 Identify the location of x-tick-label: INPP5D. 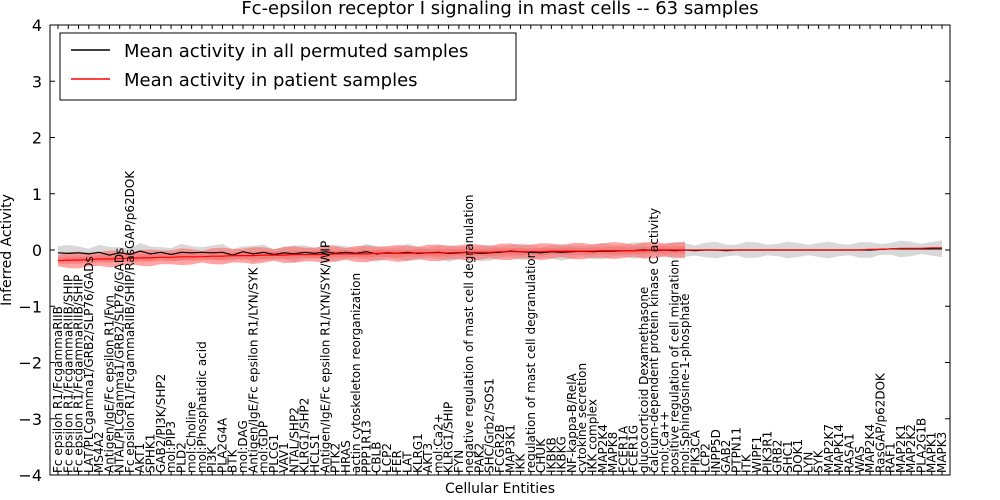
(716, 451).